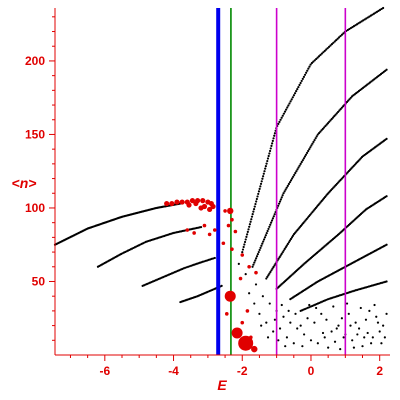  I want to click on black-band-8-point, so click(386, 244).